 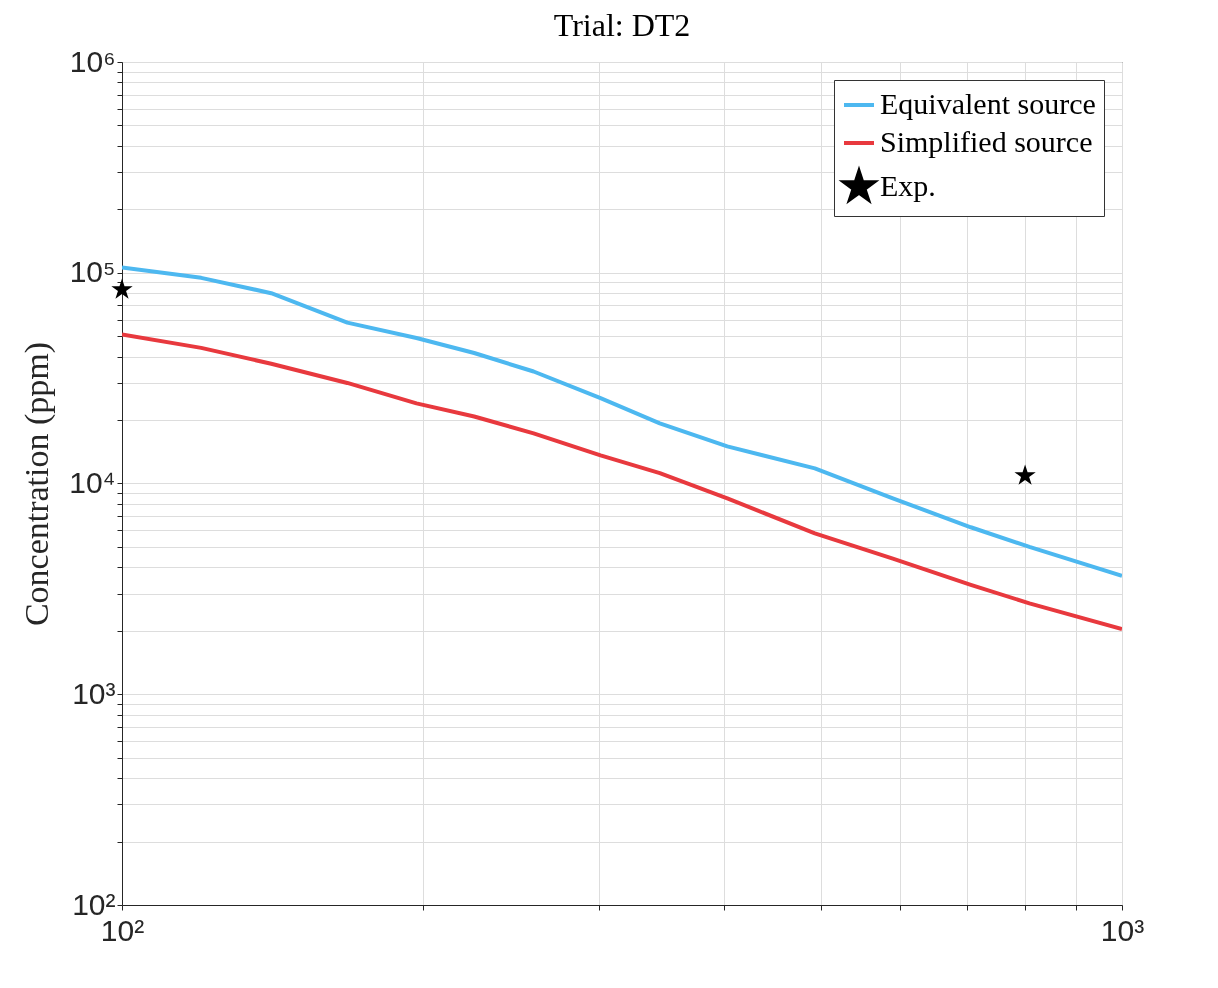 What do you see at coordinates (908, 185) in the screenshot?
I see `legend-label: Exp.` at bounding box center [908, 185].